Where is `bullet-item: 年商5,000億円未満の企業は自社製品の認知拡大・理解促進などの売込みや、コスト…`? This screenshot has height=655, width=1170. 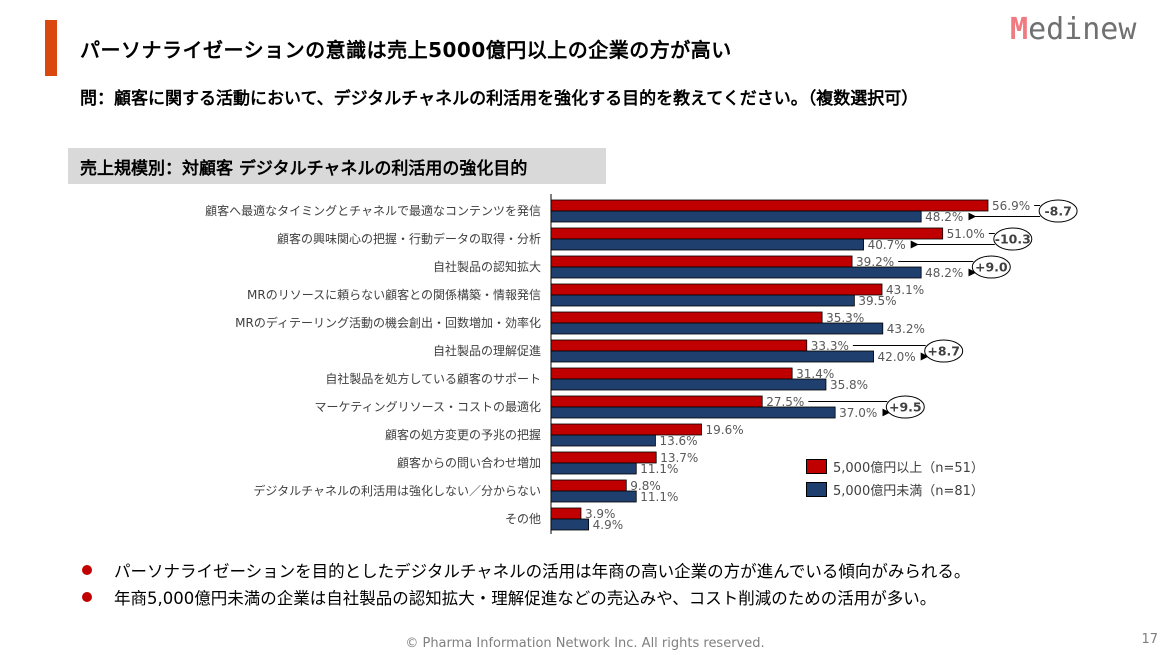
bullet-item: 年商5,000億円未満の企業は自社製品の認知拡大・理解促進などの売込みや、コスト… is located at coordinates (526, 596).